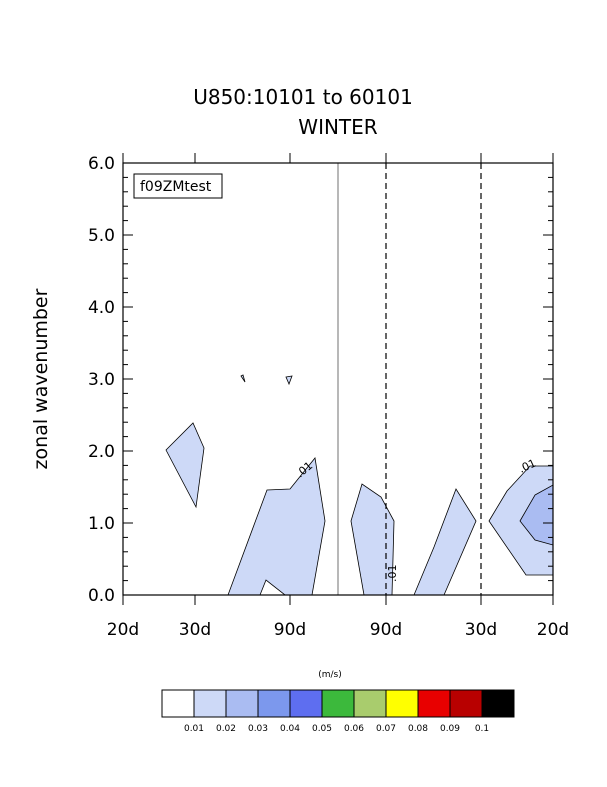 This screenshot has width=607, height=787. What do you see at coordinates (450, 729) in the screenshot?
I see `colorbar-label: 0.09` at bounding box center [450, 729].